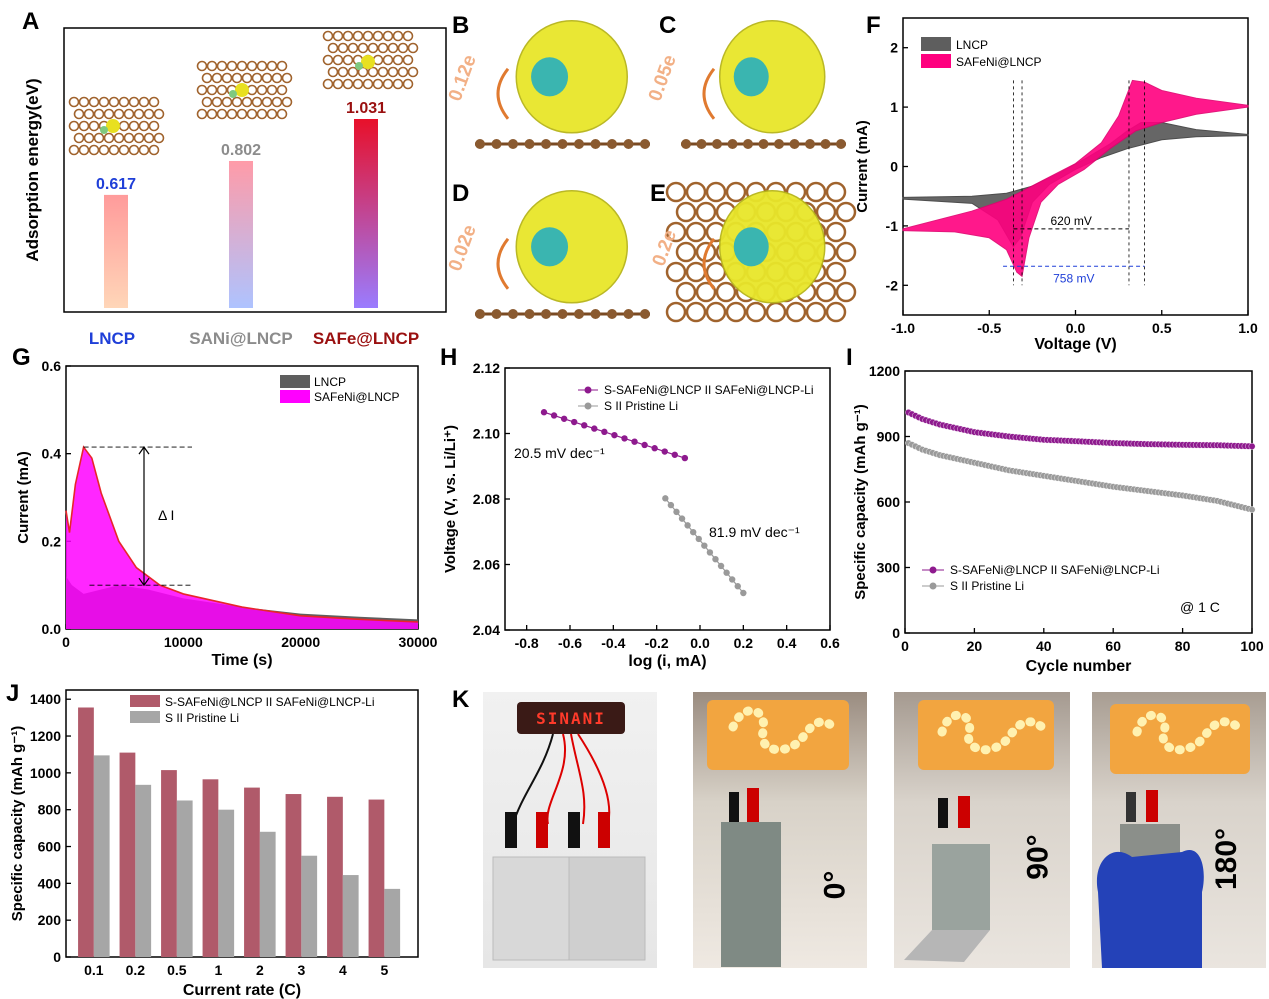 This screenshot has width=1269, height=999. Describe the element at coordinates (894, 167) in the screenshot. I see `f-y-tick-label: 0` at that location.